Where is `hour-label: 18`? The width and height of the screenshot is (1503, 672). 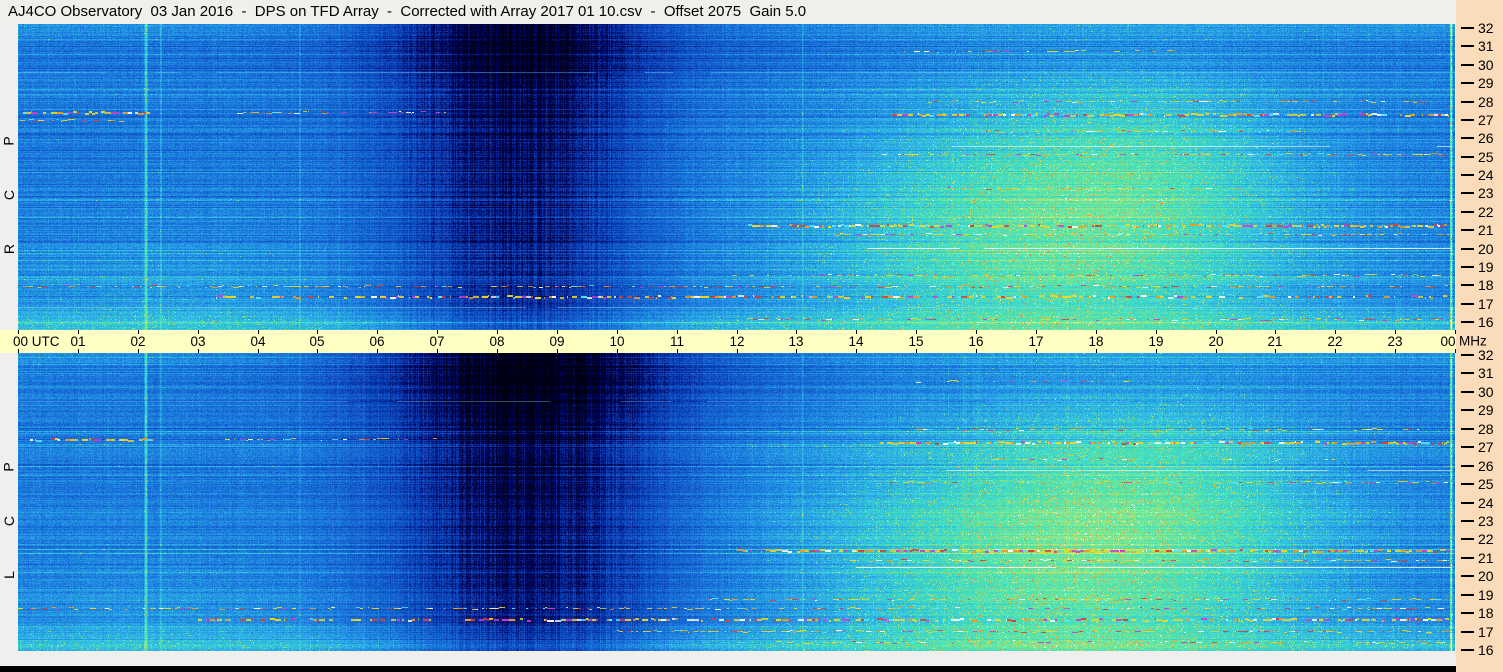 hour-label: 18 is located at coordinates (1096, 341).